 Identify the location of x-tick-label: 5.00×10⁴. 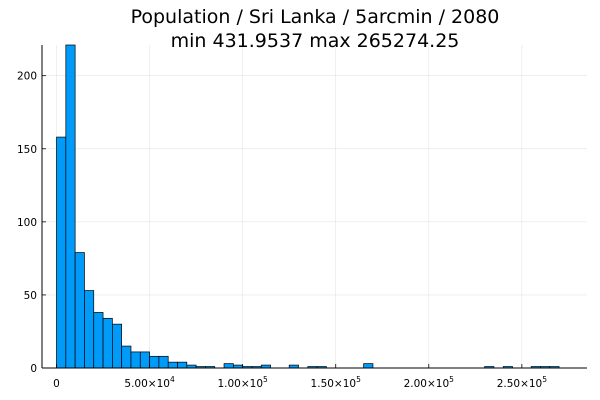
(149, 382).